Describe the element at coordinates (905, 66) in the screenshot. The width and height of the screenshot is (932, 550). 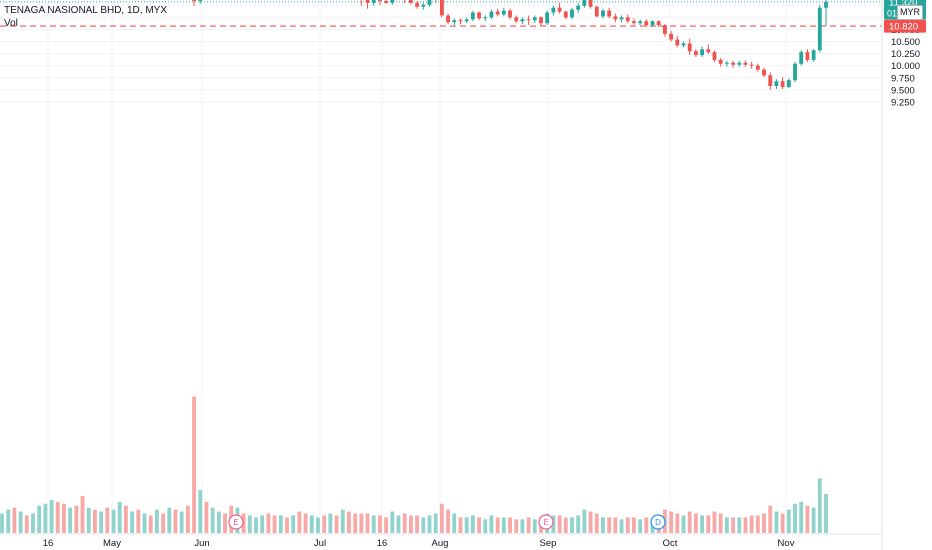
I see `y-tick-label: 10.000` at that location.